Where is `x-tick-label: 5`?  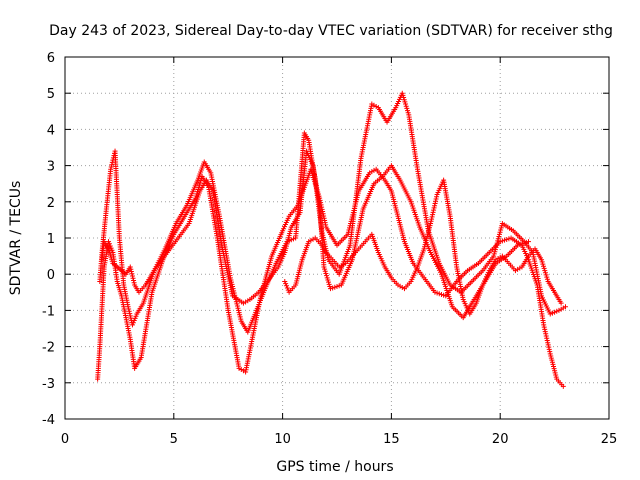
x-tick-label: 5 is located at coordinates (174, 439).